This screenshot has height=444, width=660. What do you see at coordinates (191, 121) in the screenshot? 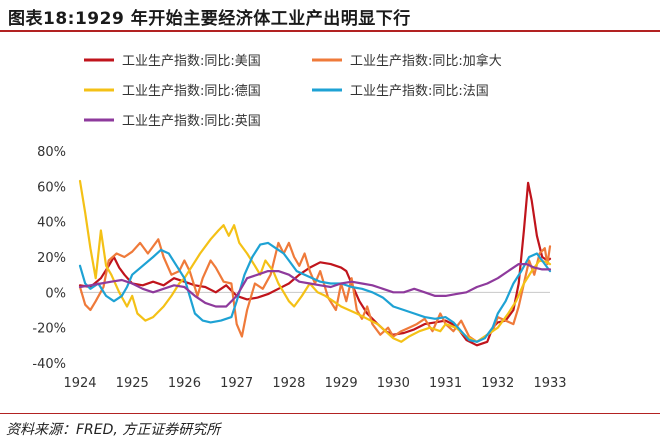
I see `legend-label: 工业生产指数:同比:英国` at bounding box center [191, 121].